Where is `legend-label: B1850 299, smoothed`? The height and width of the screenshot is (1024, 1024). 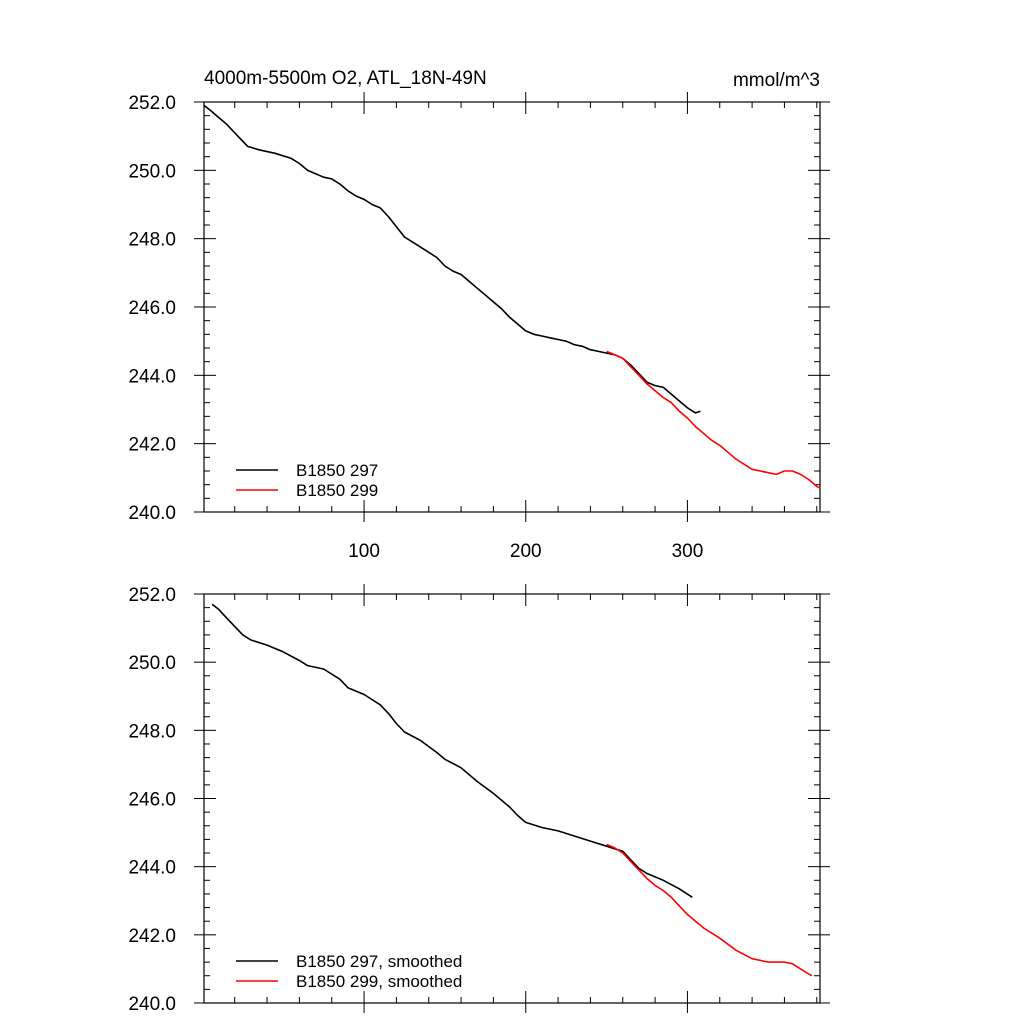 legend-label: B1850 299, smoothed is located at coordinates (379, 981).